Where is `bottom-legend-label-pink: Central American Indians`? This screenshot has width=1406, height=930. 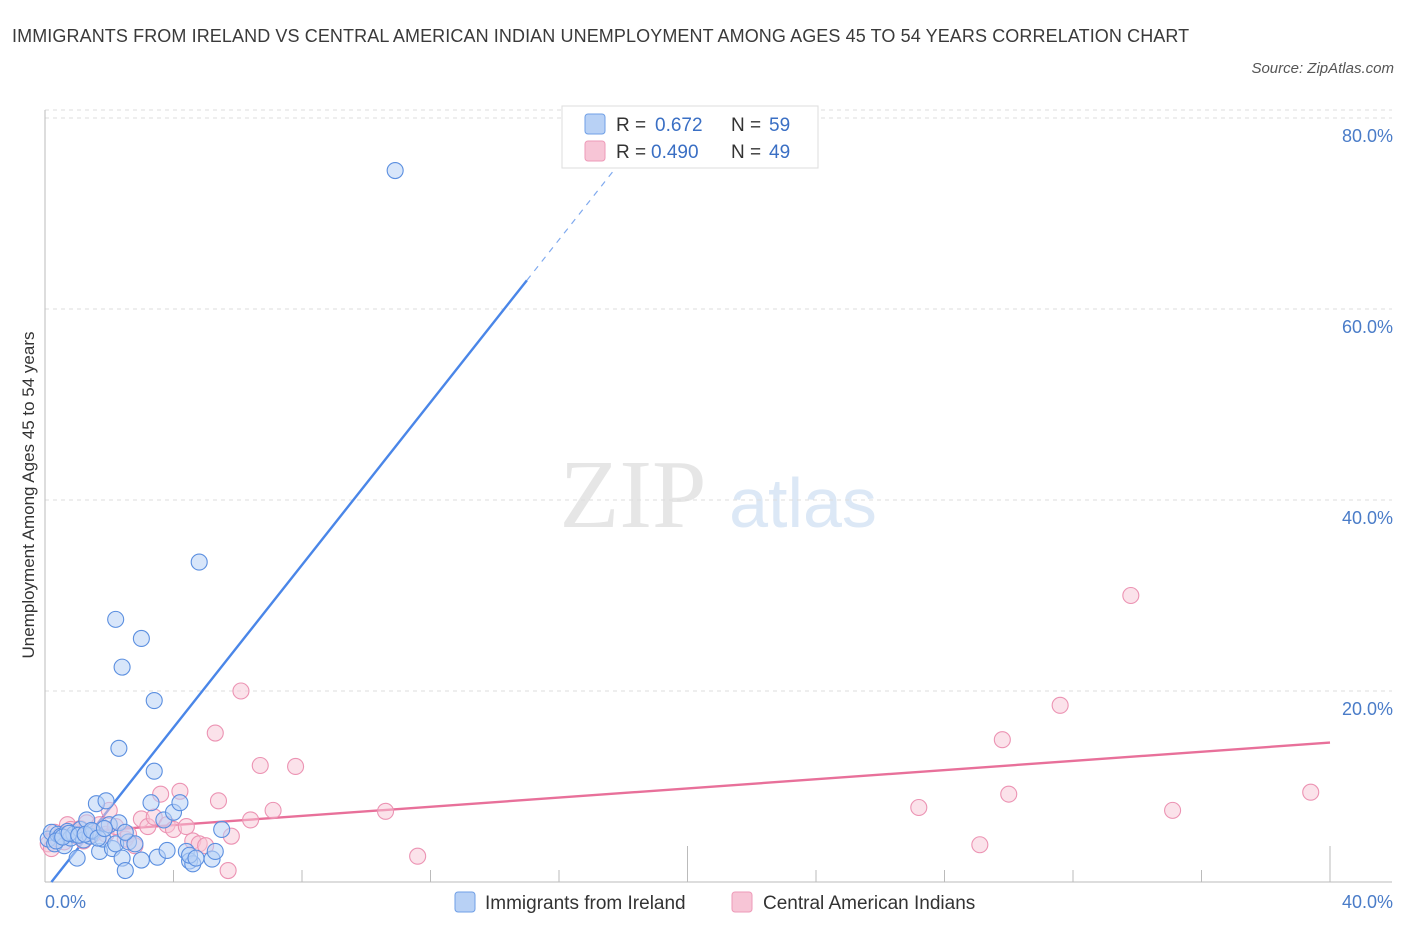
bottom-legend-label-pink: Central American Indians is located at coordinates (869, 903).